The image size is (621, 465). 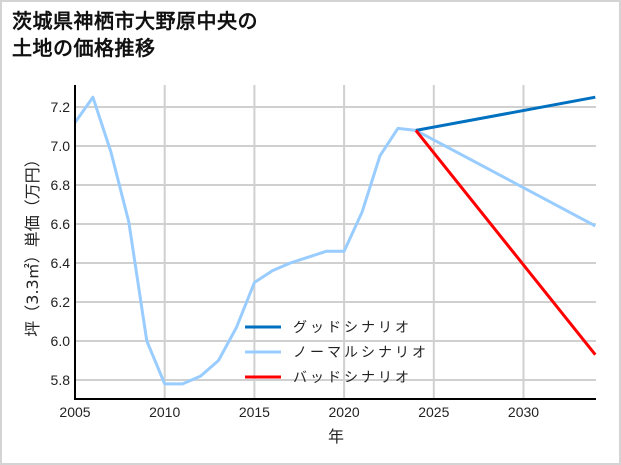 I want to click on x-tick-label: 2015, so click(x=254, y=412).